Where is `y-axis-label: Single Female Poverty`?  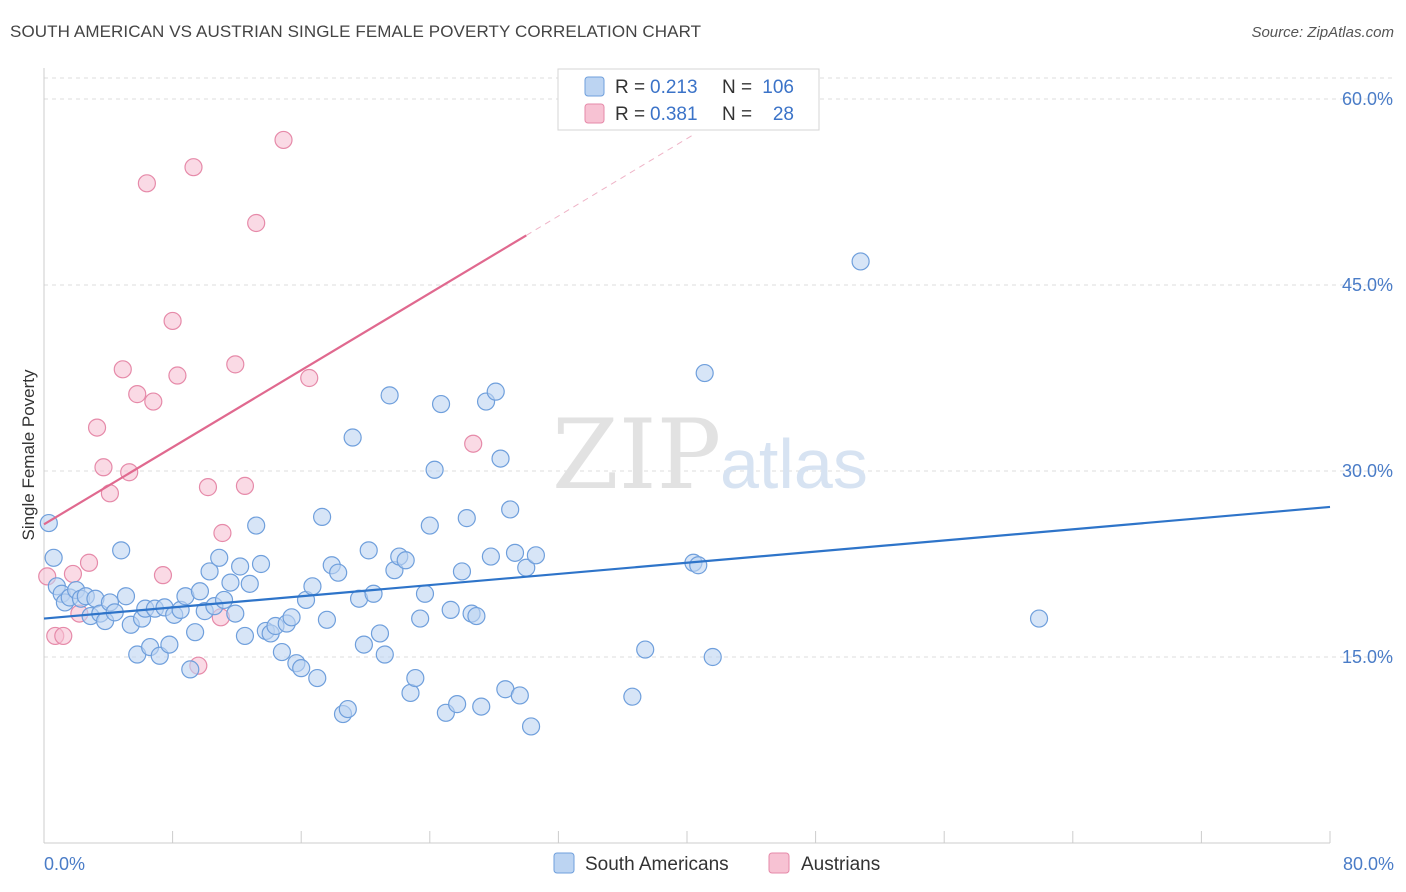
y-axis-label: Single Female Poverty is located at coordinates (28, 455).